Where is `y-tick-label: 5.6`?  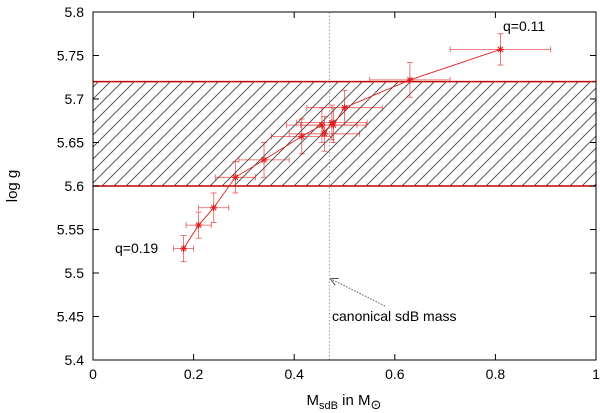 y-tick-label: 5.6 is located at coordinates (75, 186).